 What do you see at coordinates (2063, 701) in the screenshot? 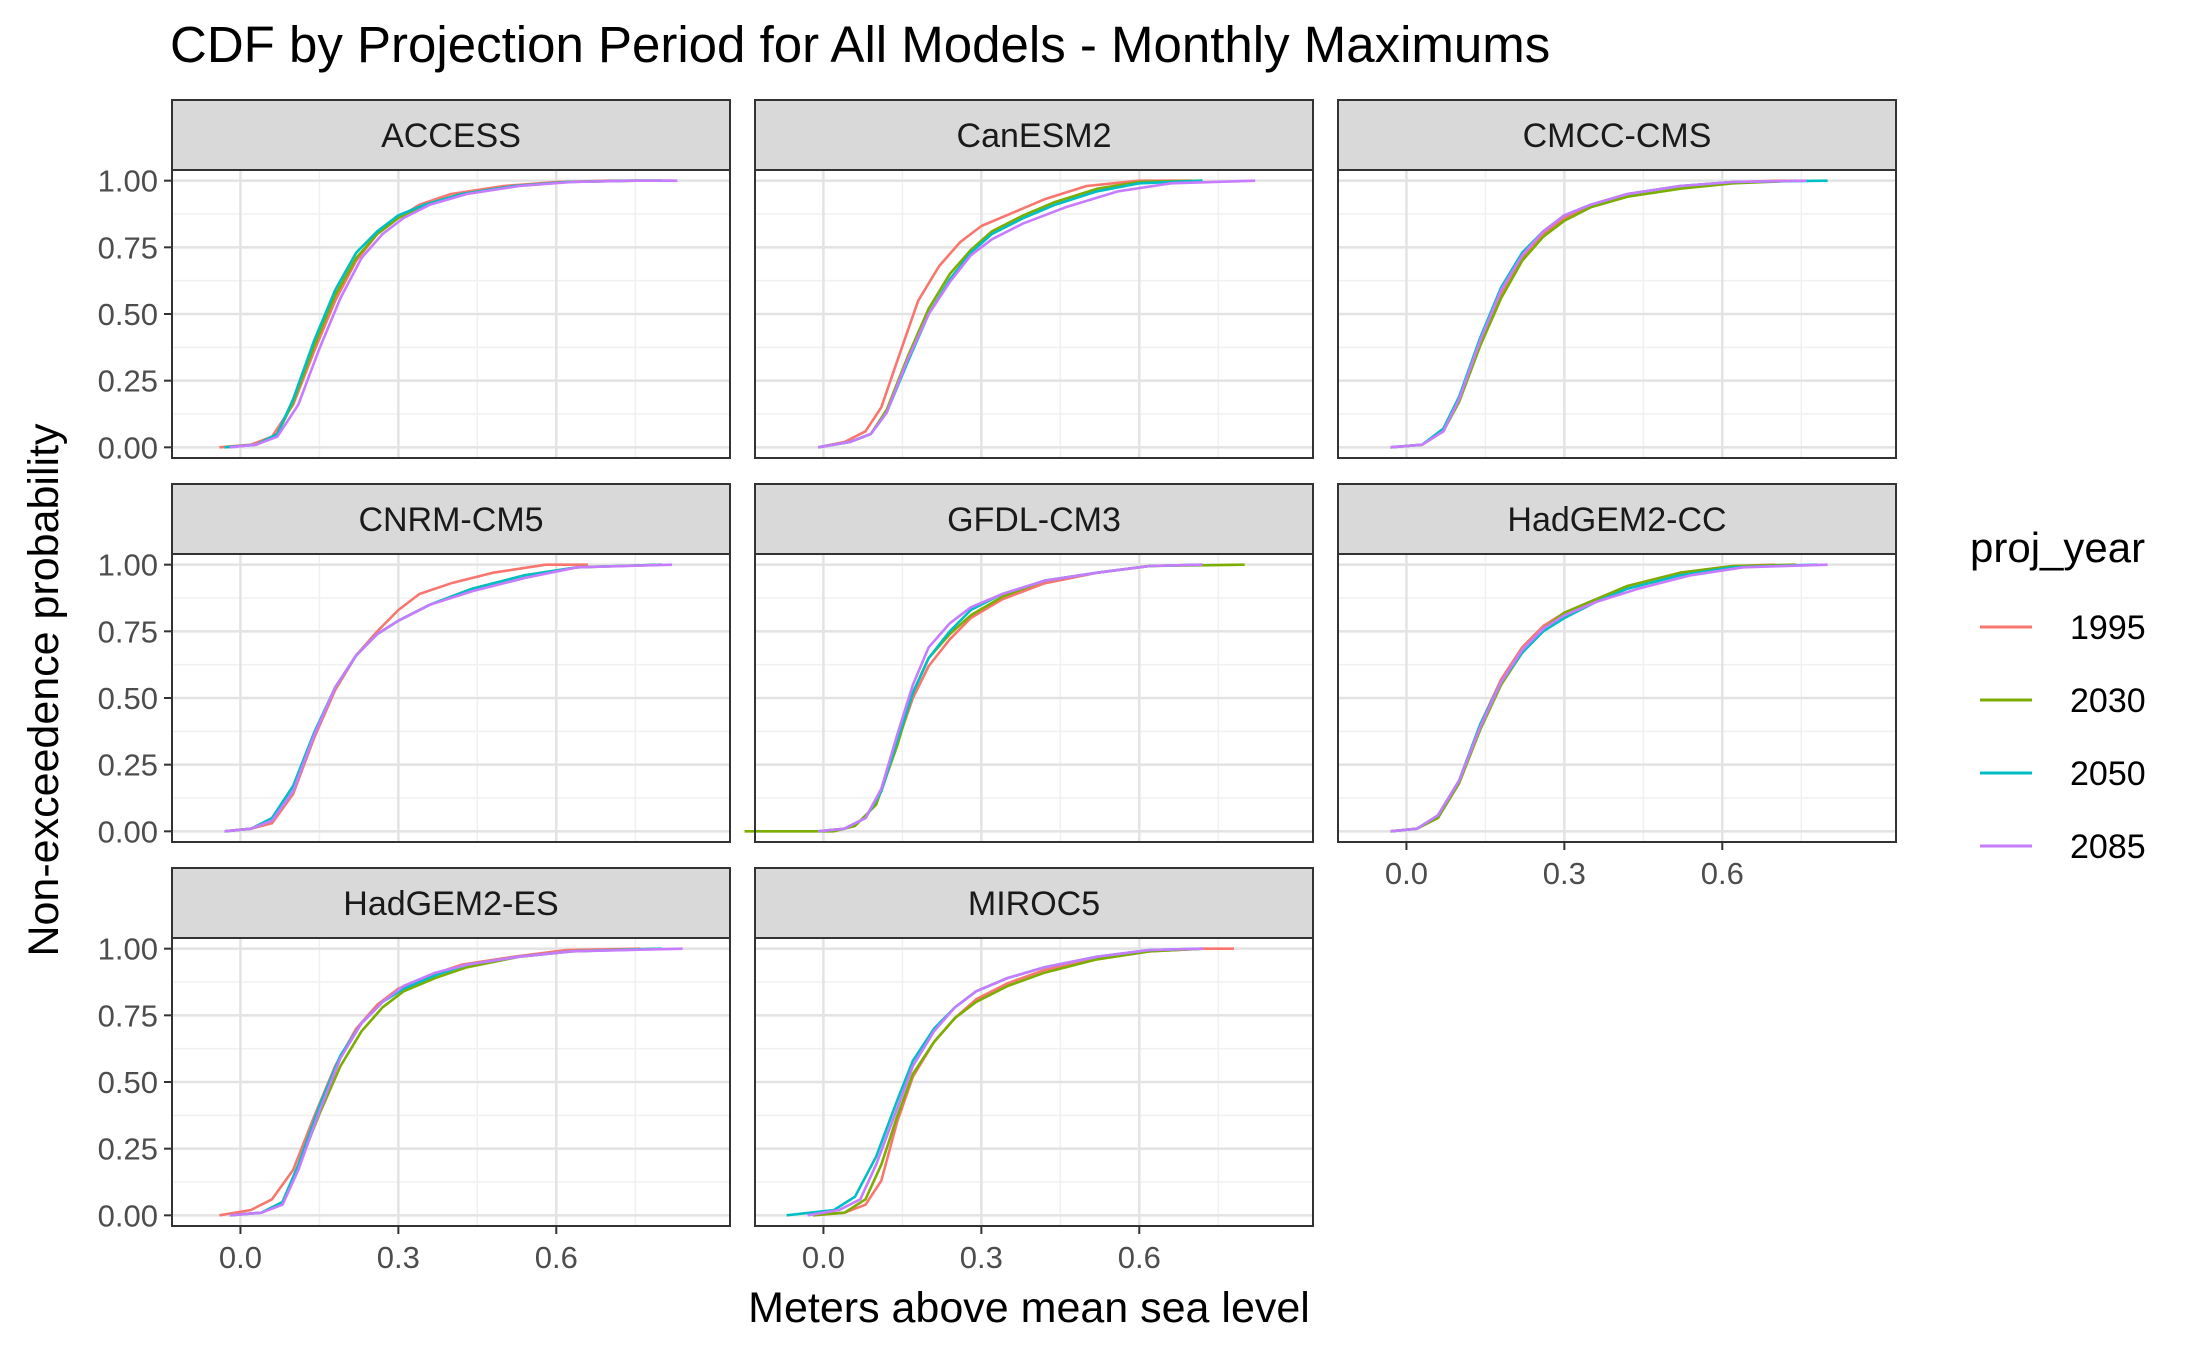
I see `legend-item-2030: 2030` at bounding box center [2063, 701].